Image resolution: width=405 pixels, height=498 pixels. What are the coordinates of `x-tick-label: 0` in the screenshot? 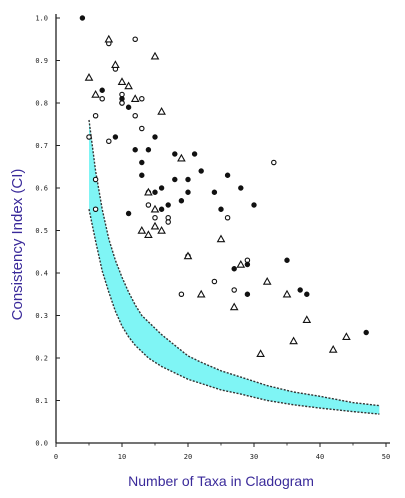 It's located at (56, 457).